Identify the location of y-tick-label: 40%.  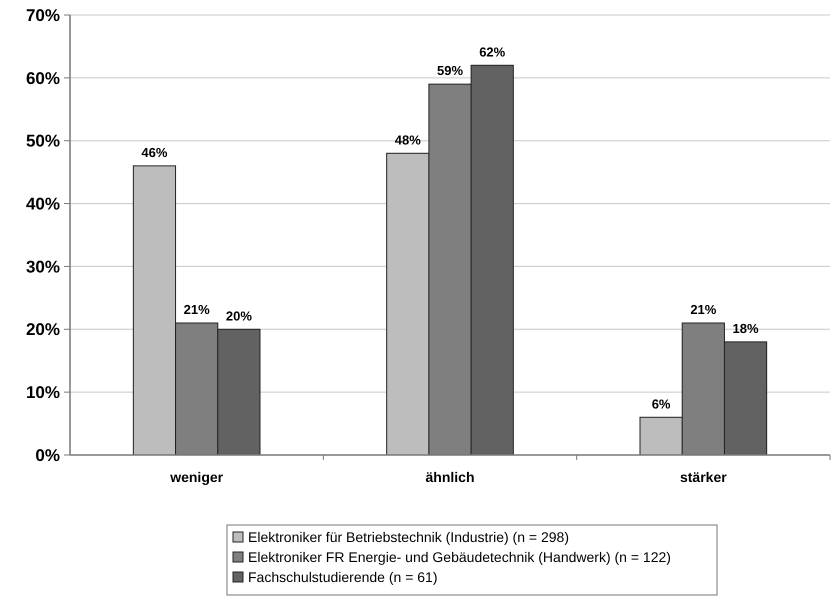
(43, 204).